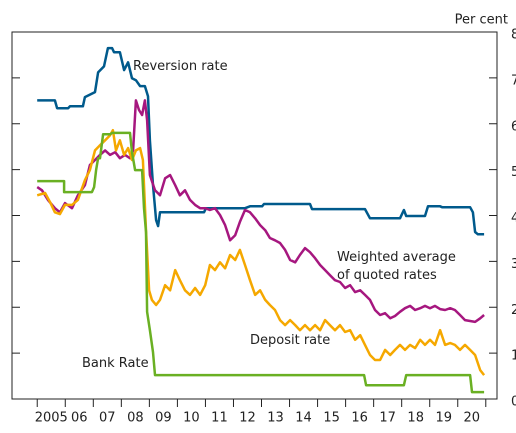  What do you see at coordinates (219, 418) in the screenshot?
I see `x-tick-label: 11` at bounding box center [219, 418].